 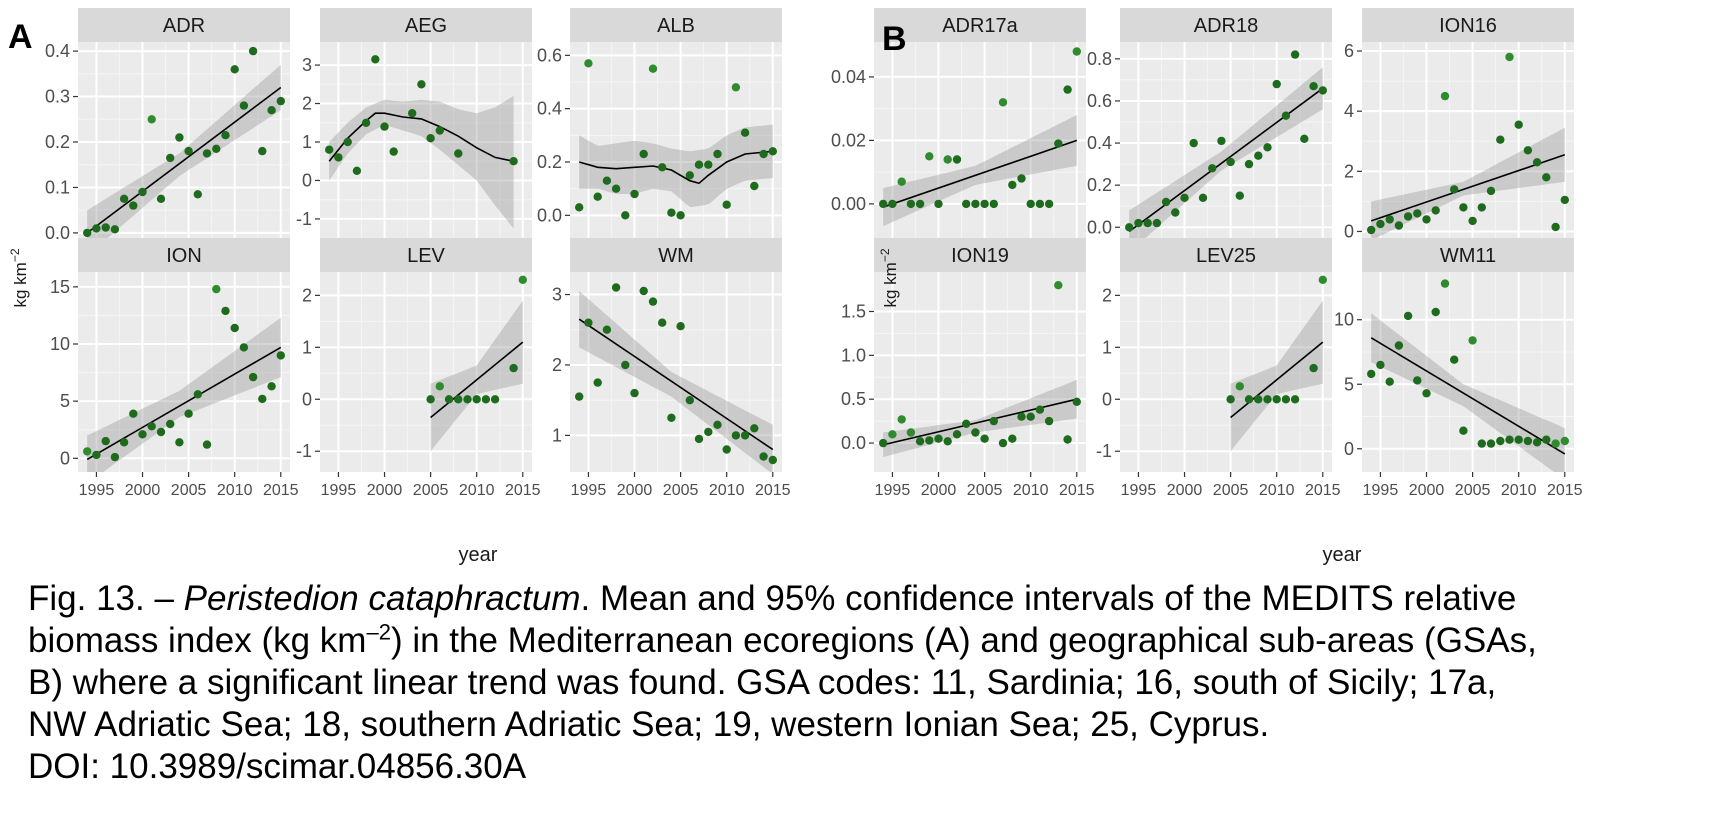 What do you see at coordinates (197, 640) in the screenshot?
I see `caption-line-2-a: biomass index (kg km` at bounding box center [197, 640].